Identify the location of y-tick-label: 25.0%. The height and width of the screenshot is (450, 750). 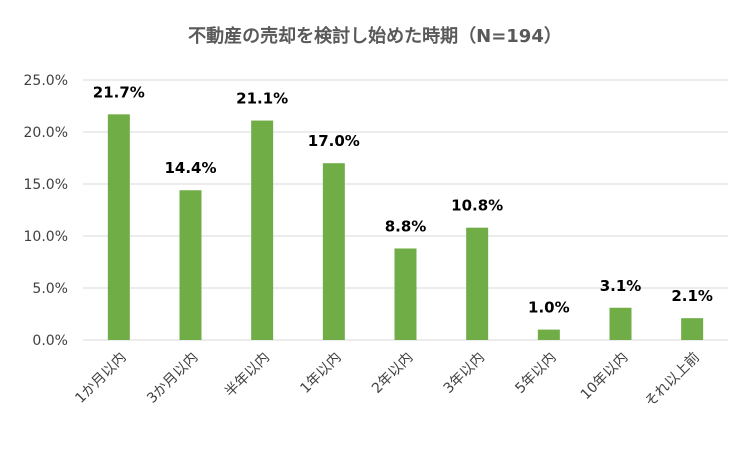
(46, 81).